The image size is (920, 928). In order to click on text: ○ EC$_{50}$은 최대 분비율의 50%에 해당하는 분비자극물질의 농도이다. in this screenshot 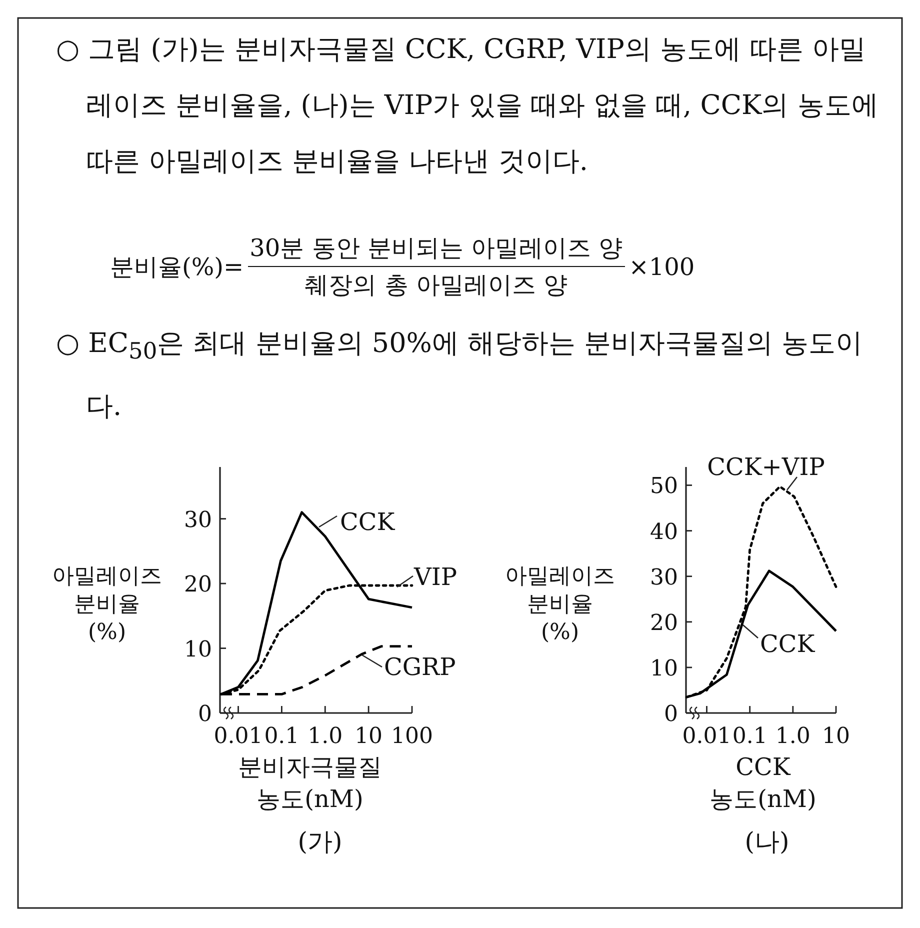, I will do `click(459, 375)`.